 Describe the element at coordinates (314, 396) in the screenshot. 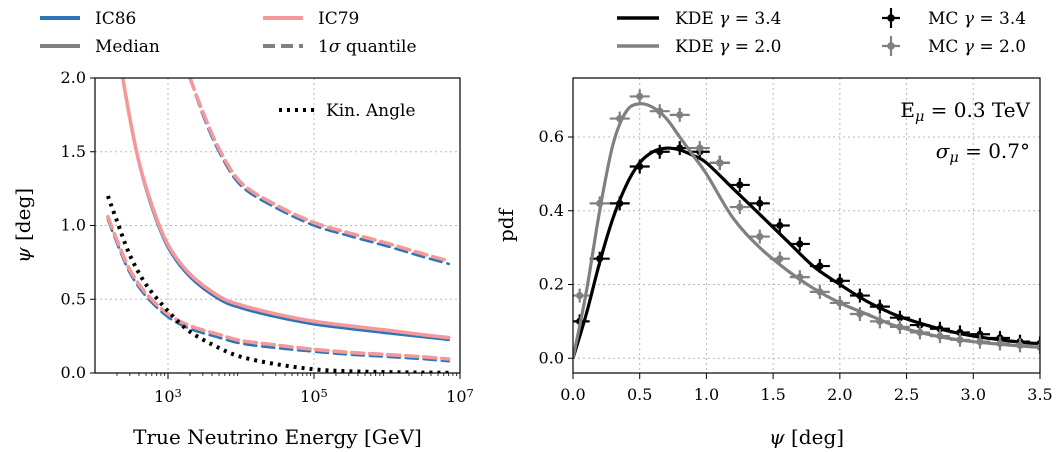

I see `left-x-tick-label: 105` at that location.